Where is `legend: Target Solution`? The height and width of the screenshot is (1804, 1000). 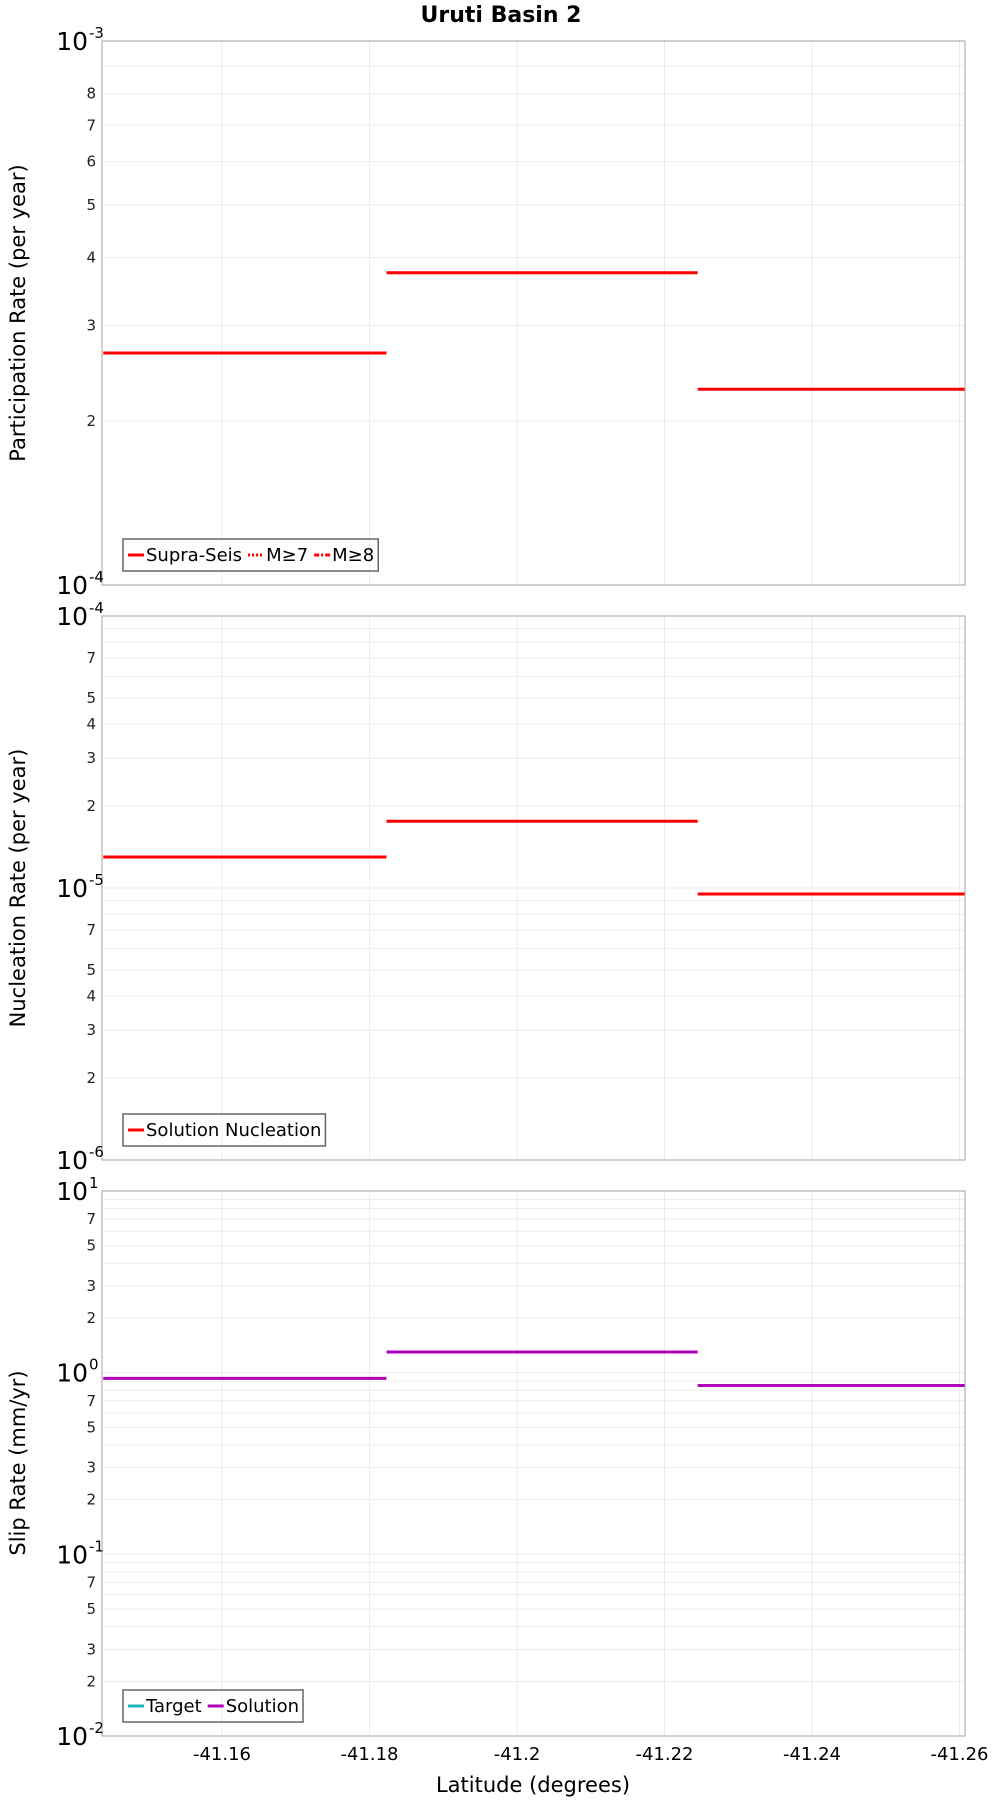
legend: Target Solution is located at coordinates (213, 1706).